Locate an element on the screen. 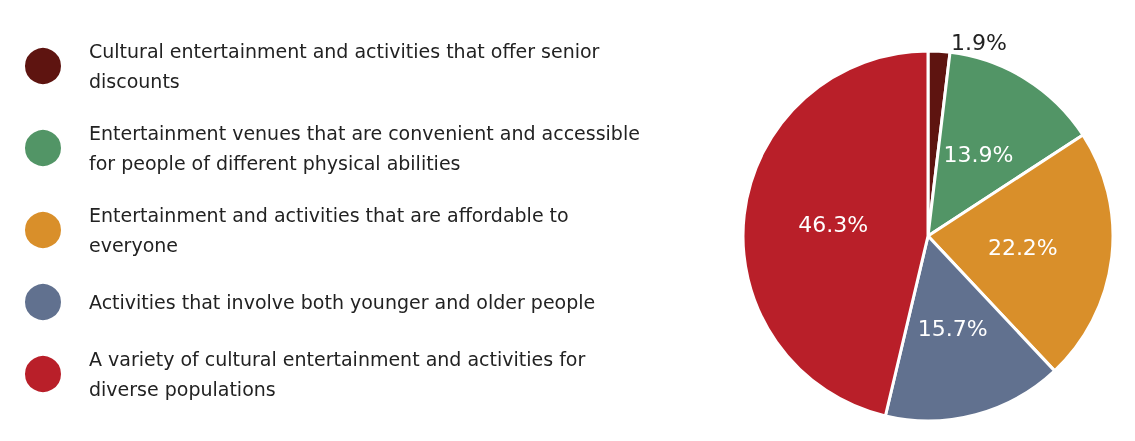 This screenshot has height=441, width=1135. data-label: 22.2% is located at coordinates (1022, 247).